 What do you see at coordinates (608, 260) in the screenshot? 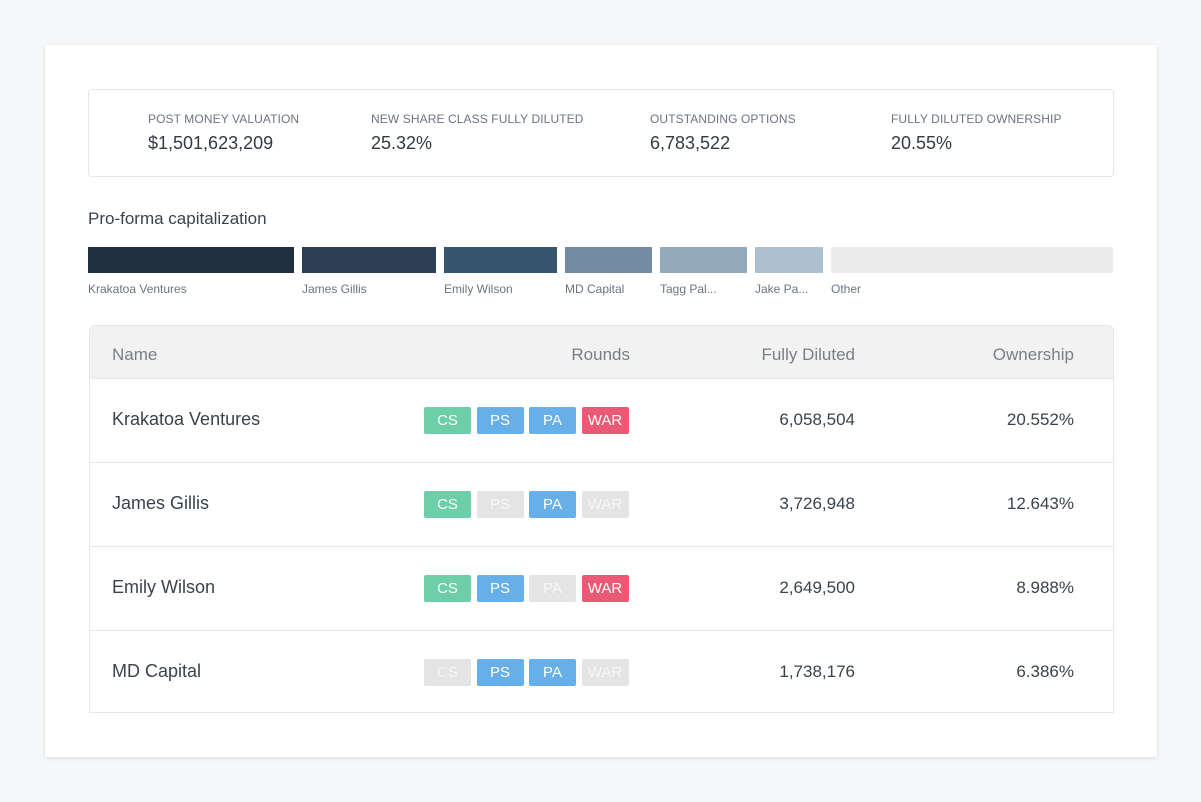
I see `cap-segment-md-capital` at bounding box center [608, 260].